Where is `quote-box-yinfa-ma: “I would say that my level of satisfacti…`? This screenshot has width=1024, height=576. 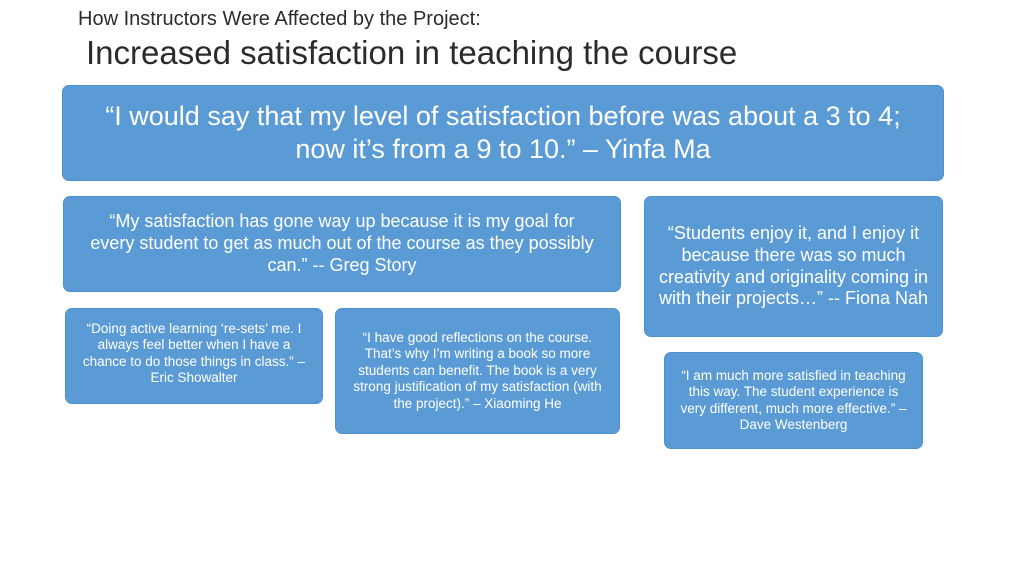
quote-box-yinfa-ma: “I would say that my level of satisfacti… is located at coordinates (503, 133).